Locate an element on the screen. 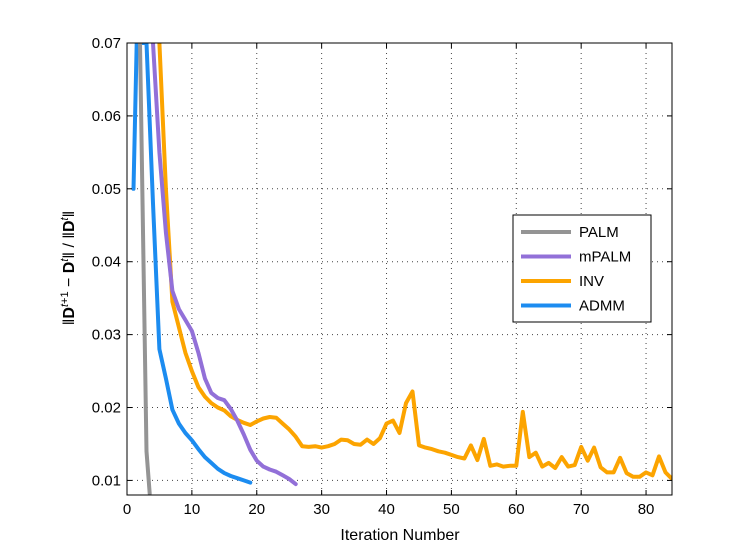 The width and height of the screenshot is (742, 559). x-tick-label: 40 is located at coordinates (386, 509).